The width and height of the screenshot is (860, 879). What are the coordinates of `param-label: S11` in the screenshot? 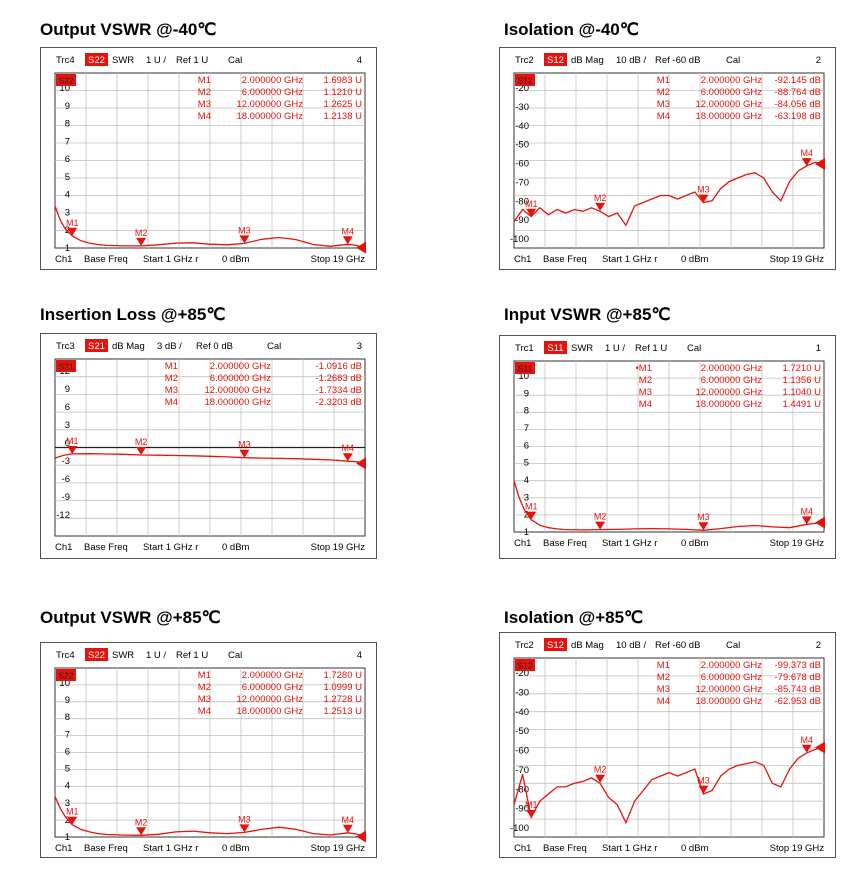 It's located at (555, 348).